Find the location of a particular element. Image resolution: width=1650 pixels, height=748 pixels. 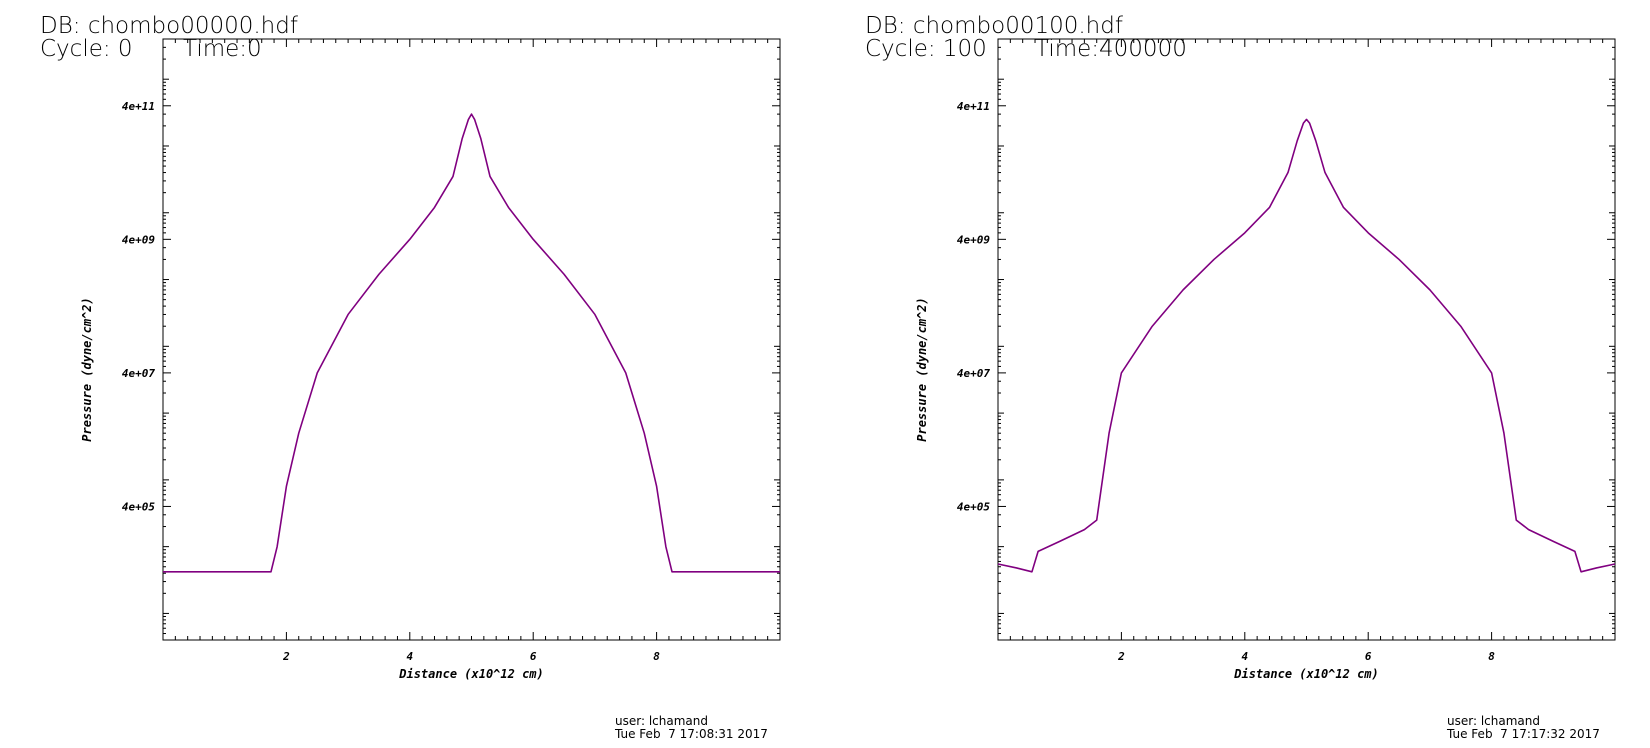

db-label: DB: chombo00000.hdf is located at coordinates (169, 26).